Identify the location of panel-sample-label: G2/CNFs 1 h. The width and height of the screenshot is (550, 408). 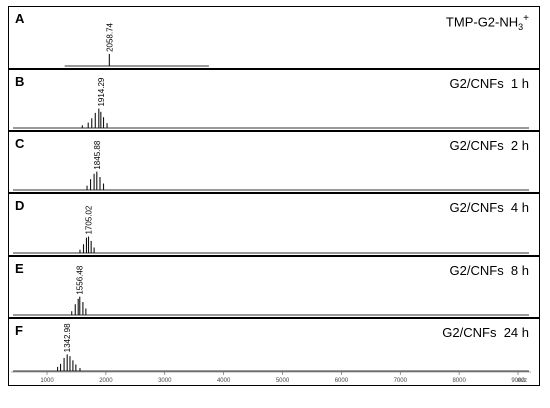
(489, 83).